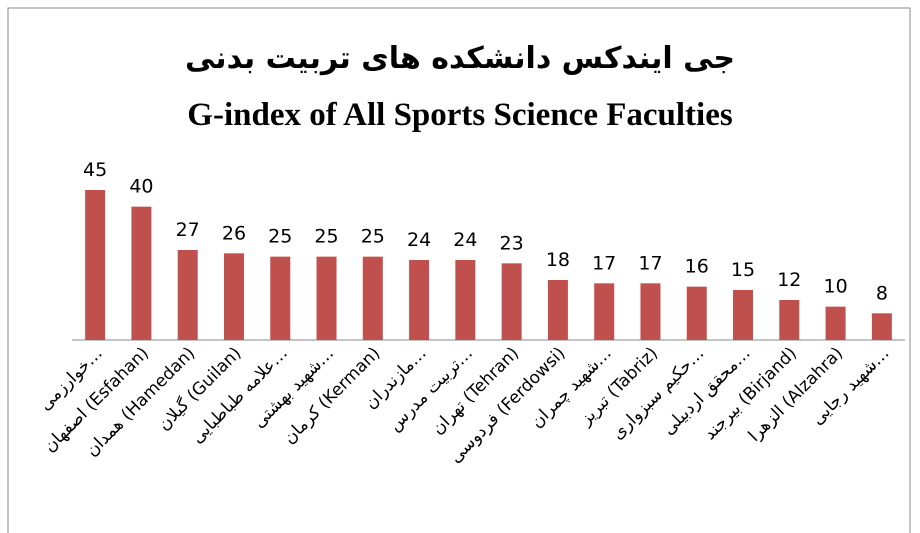 Image resolution: width=920 pixels, height=533 pixels. What do you see at coordinates (835, 287) in the screenshot?
I see `value-label: 10` at bounding box center [835, 287].